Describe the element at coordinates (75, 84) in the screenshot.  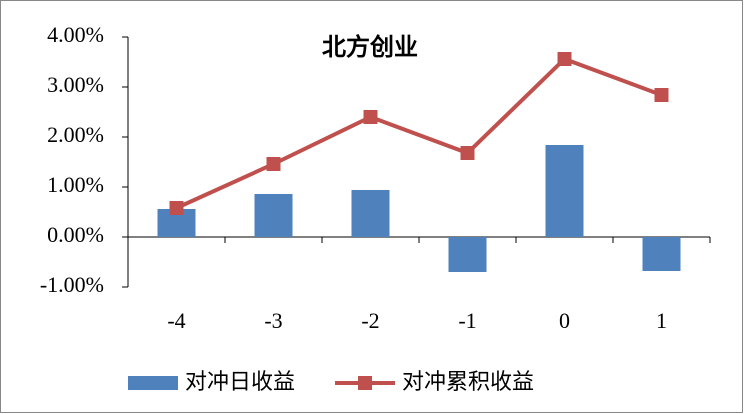
I see `y-tick-label: 3.00%` at that location.